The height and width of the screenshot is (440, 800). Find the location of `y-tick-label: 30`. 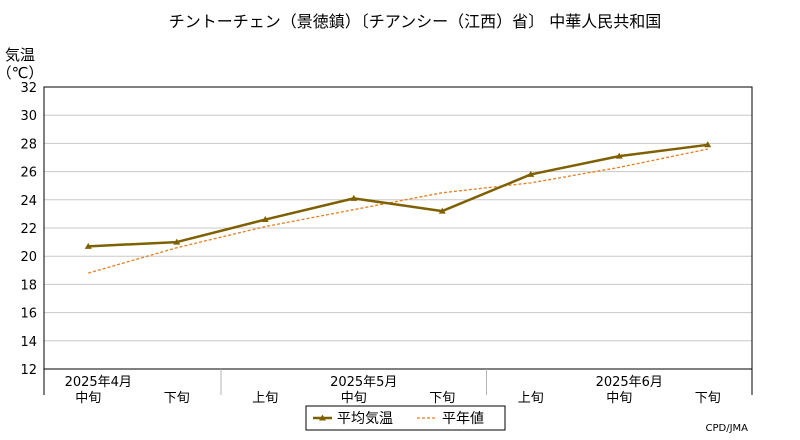

y-tick-label: 30 is located at coordinates (28, 116).